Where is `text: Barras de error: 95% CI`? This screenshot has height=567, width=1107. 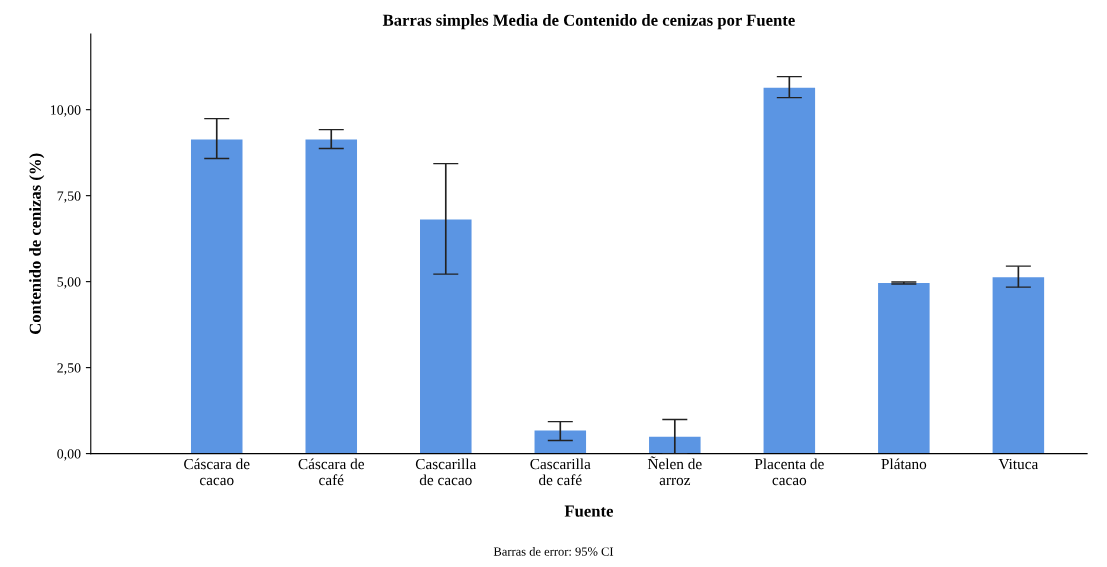
text: Barras de error: 95% CI is located at coordinates (553, 551).